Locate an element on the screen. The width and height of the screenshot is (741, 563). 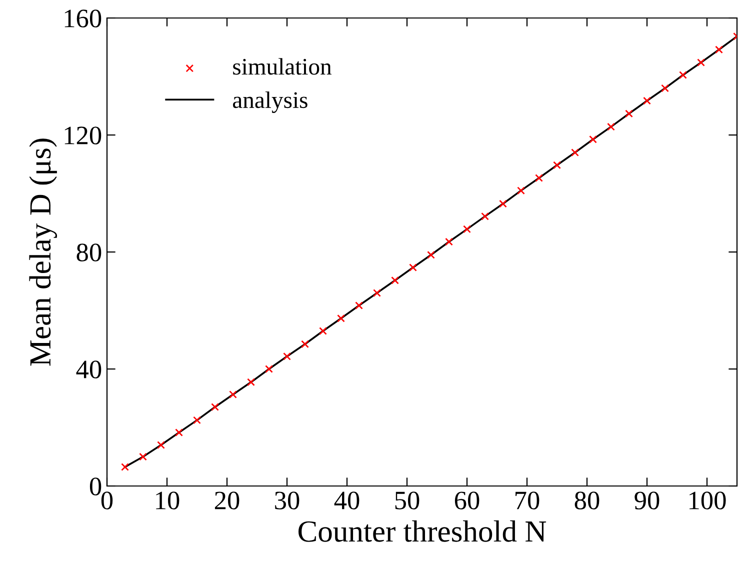
x-tick-label: 60 is located at coordinates (467, 501).